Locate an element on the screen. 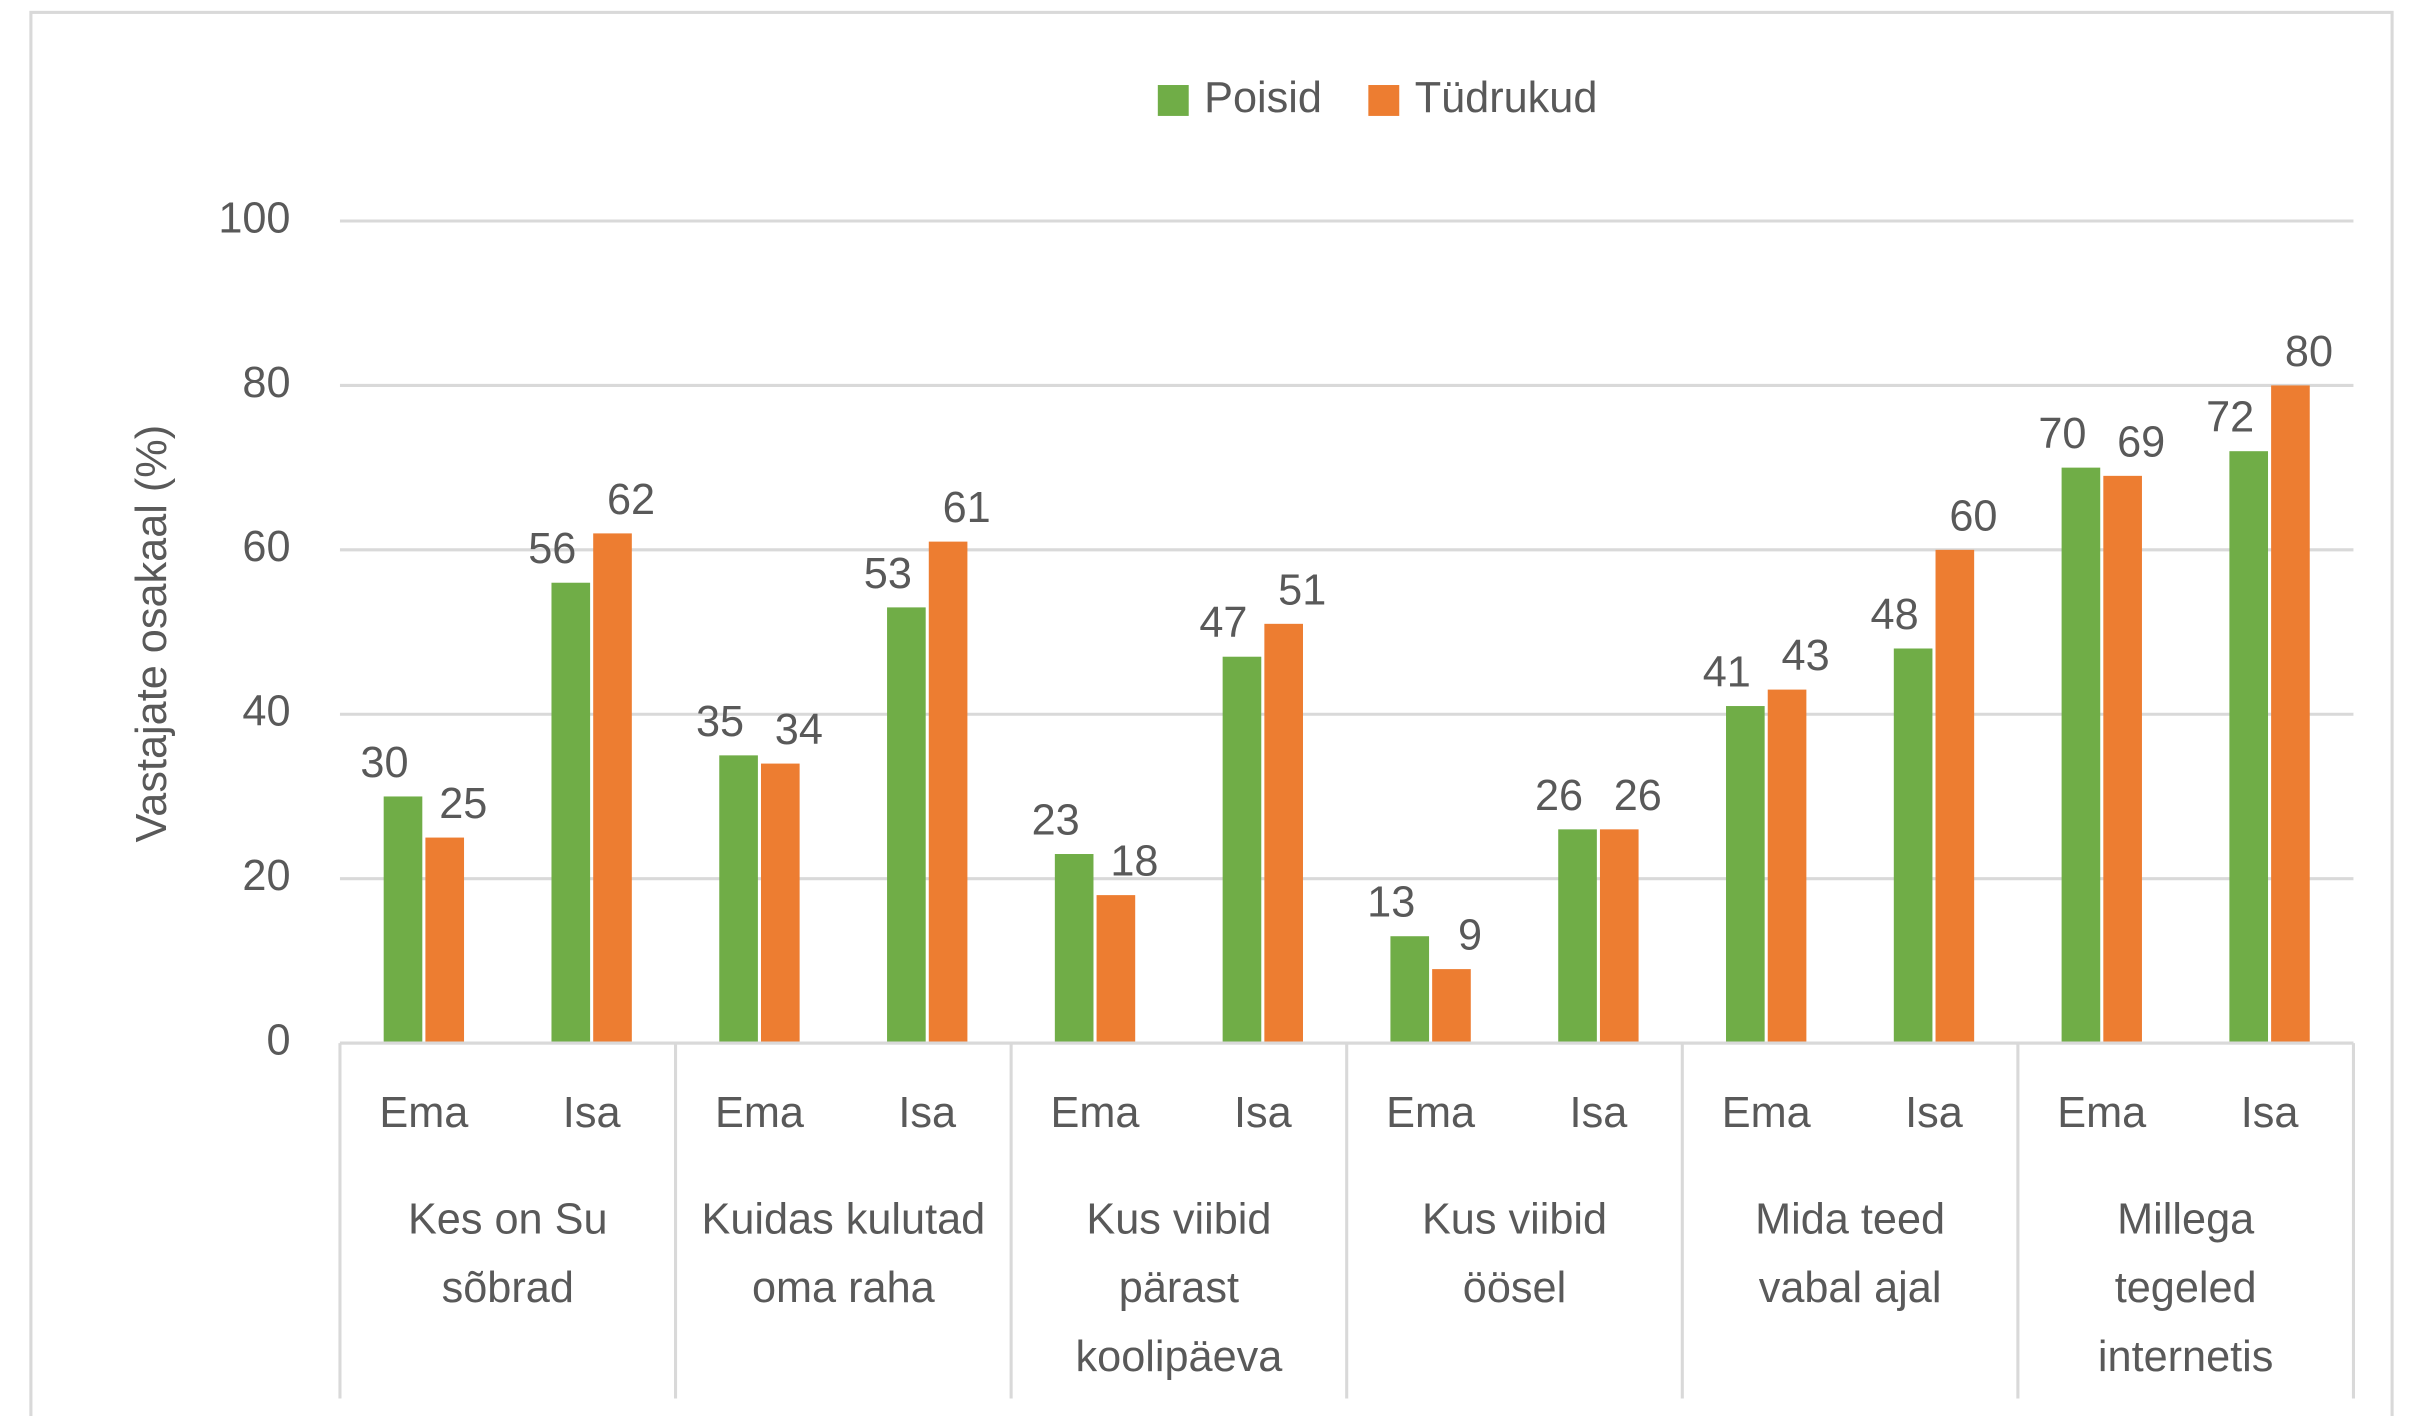 The image size is (2423, 1416). value-label: 69 is located at coordinates (2141, 442).